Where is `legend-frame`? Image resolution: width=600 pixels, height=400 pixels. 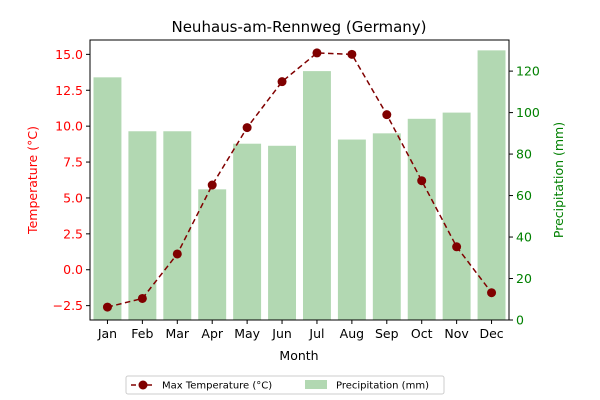 legend-frame is located at coordinates (285, 385).